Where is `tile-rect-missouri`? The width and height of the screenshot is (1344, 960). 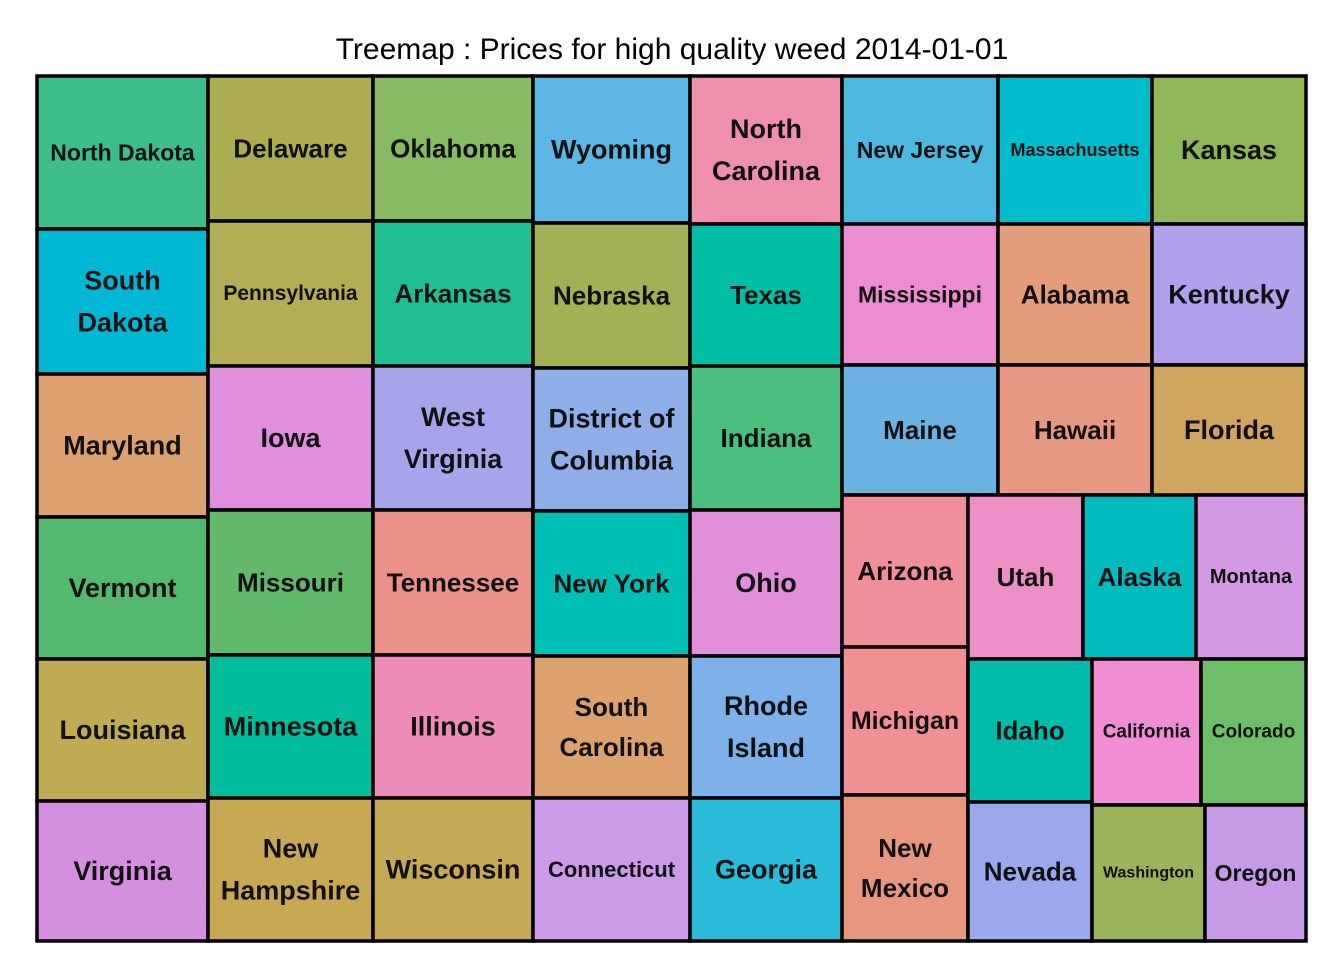 tile-rect-missouri is located at coordinates (290, 582).